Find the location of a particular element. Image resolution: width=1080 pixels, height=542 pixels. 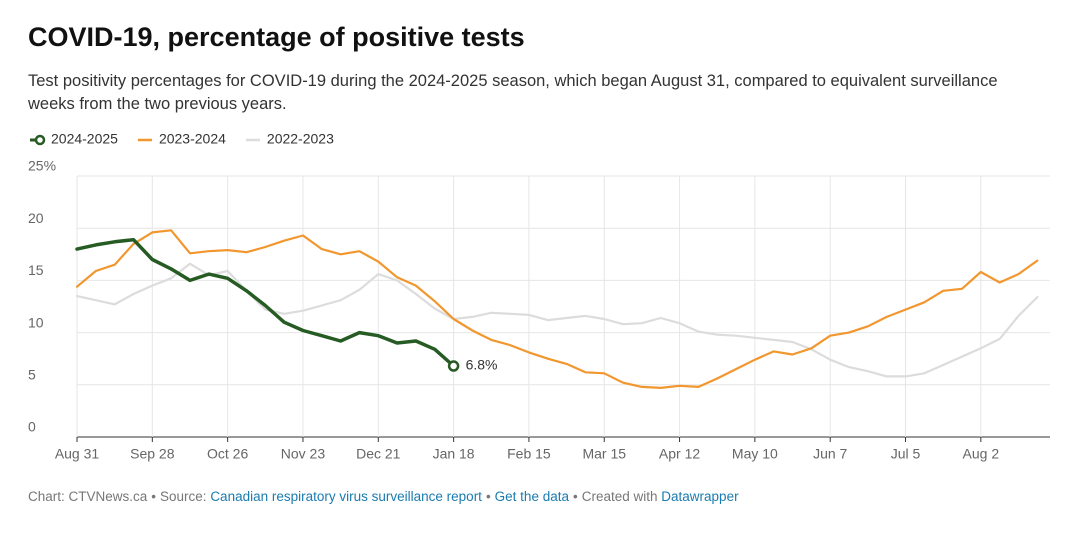

end-point is located at coordinates (453, 366).